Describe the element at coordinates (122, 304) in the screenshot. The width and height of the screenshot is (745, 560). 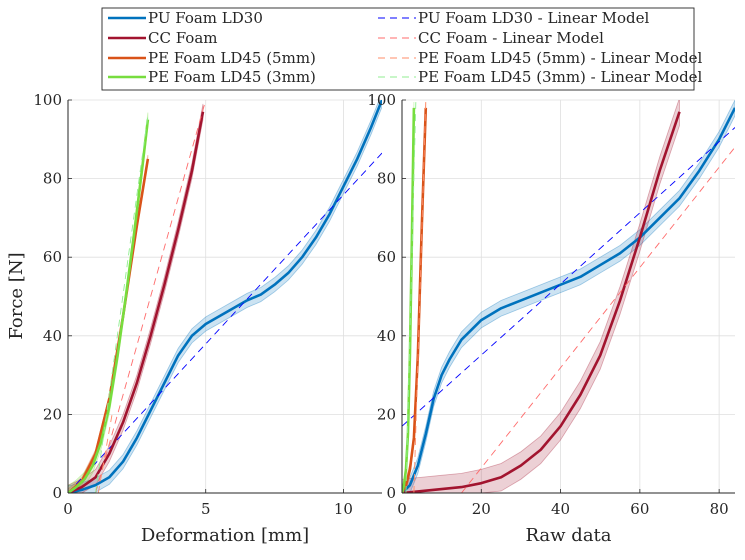
I see `left-series-pe-foam-ld45-3mm-linear-model` at that location.